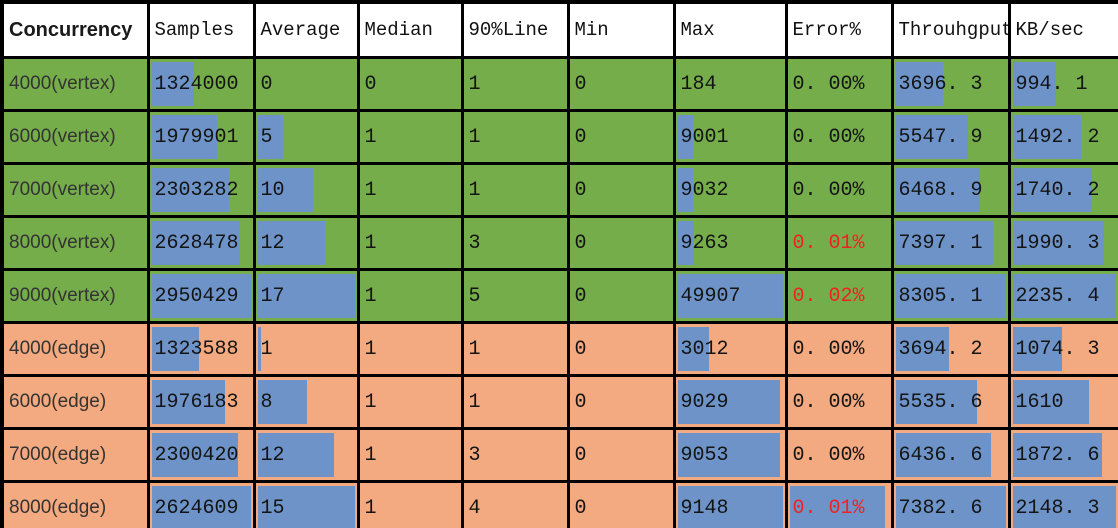  What do you see at coordinates (1062, 243) in the screenshot?
I see `cell-kbsec: 1990. 3` at bounding box center [1062, 243].